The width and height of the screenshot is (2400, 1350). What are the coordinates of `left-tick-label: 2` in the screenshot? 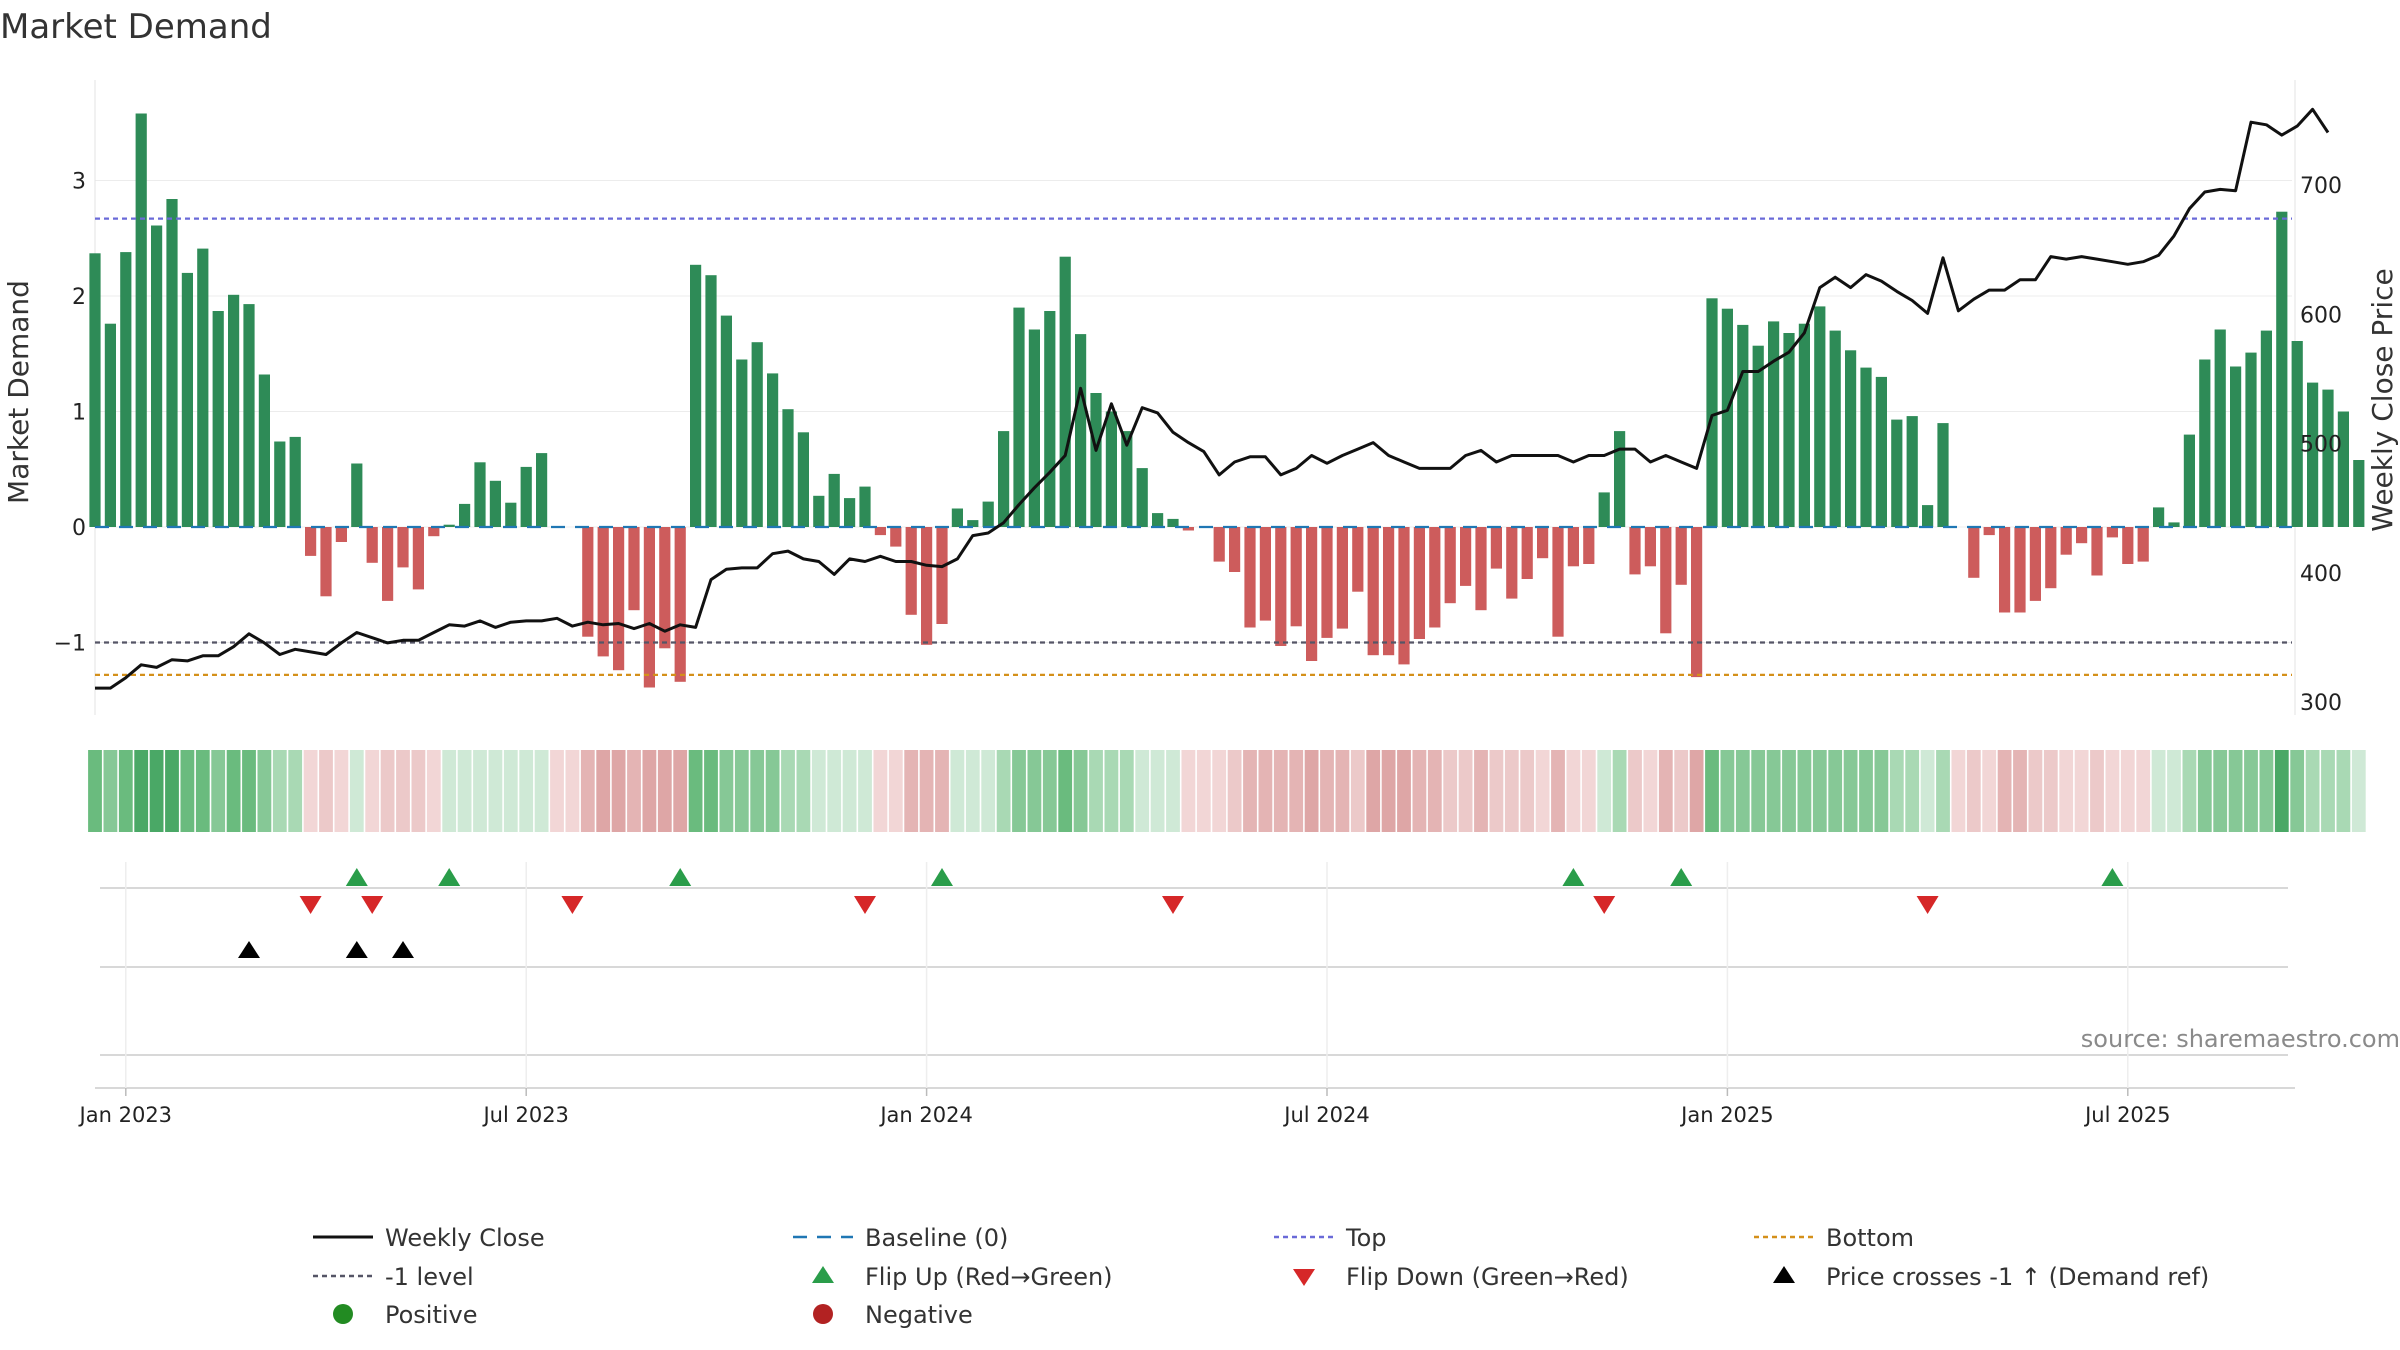 It's located at (79, 297).